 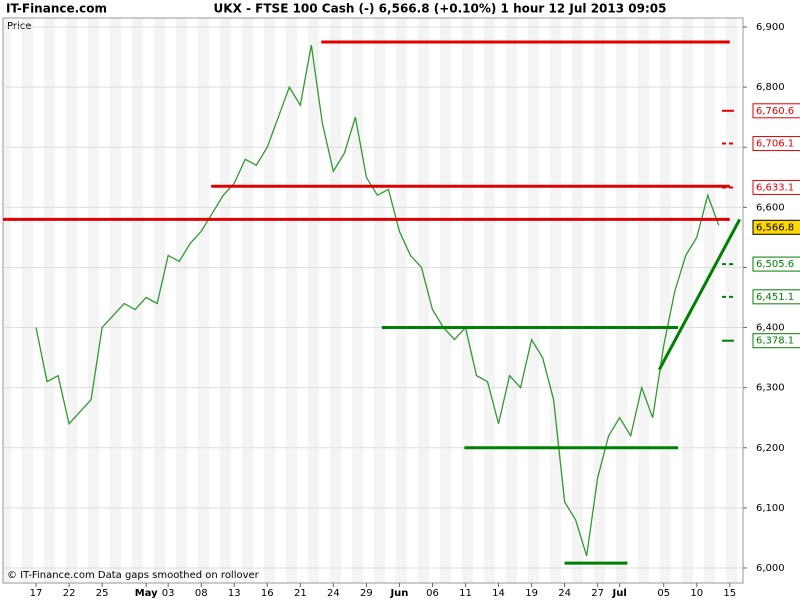 I want to click on x-tick-label: 05, so click(x=663, y=593).